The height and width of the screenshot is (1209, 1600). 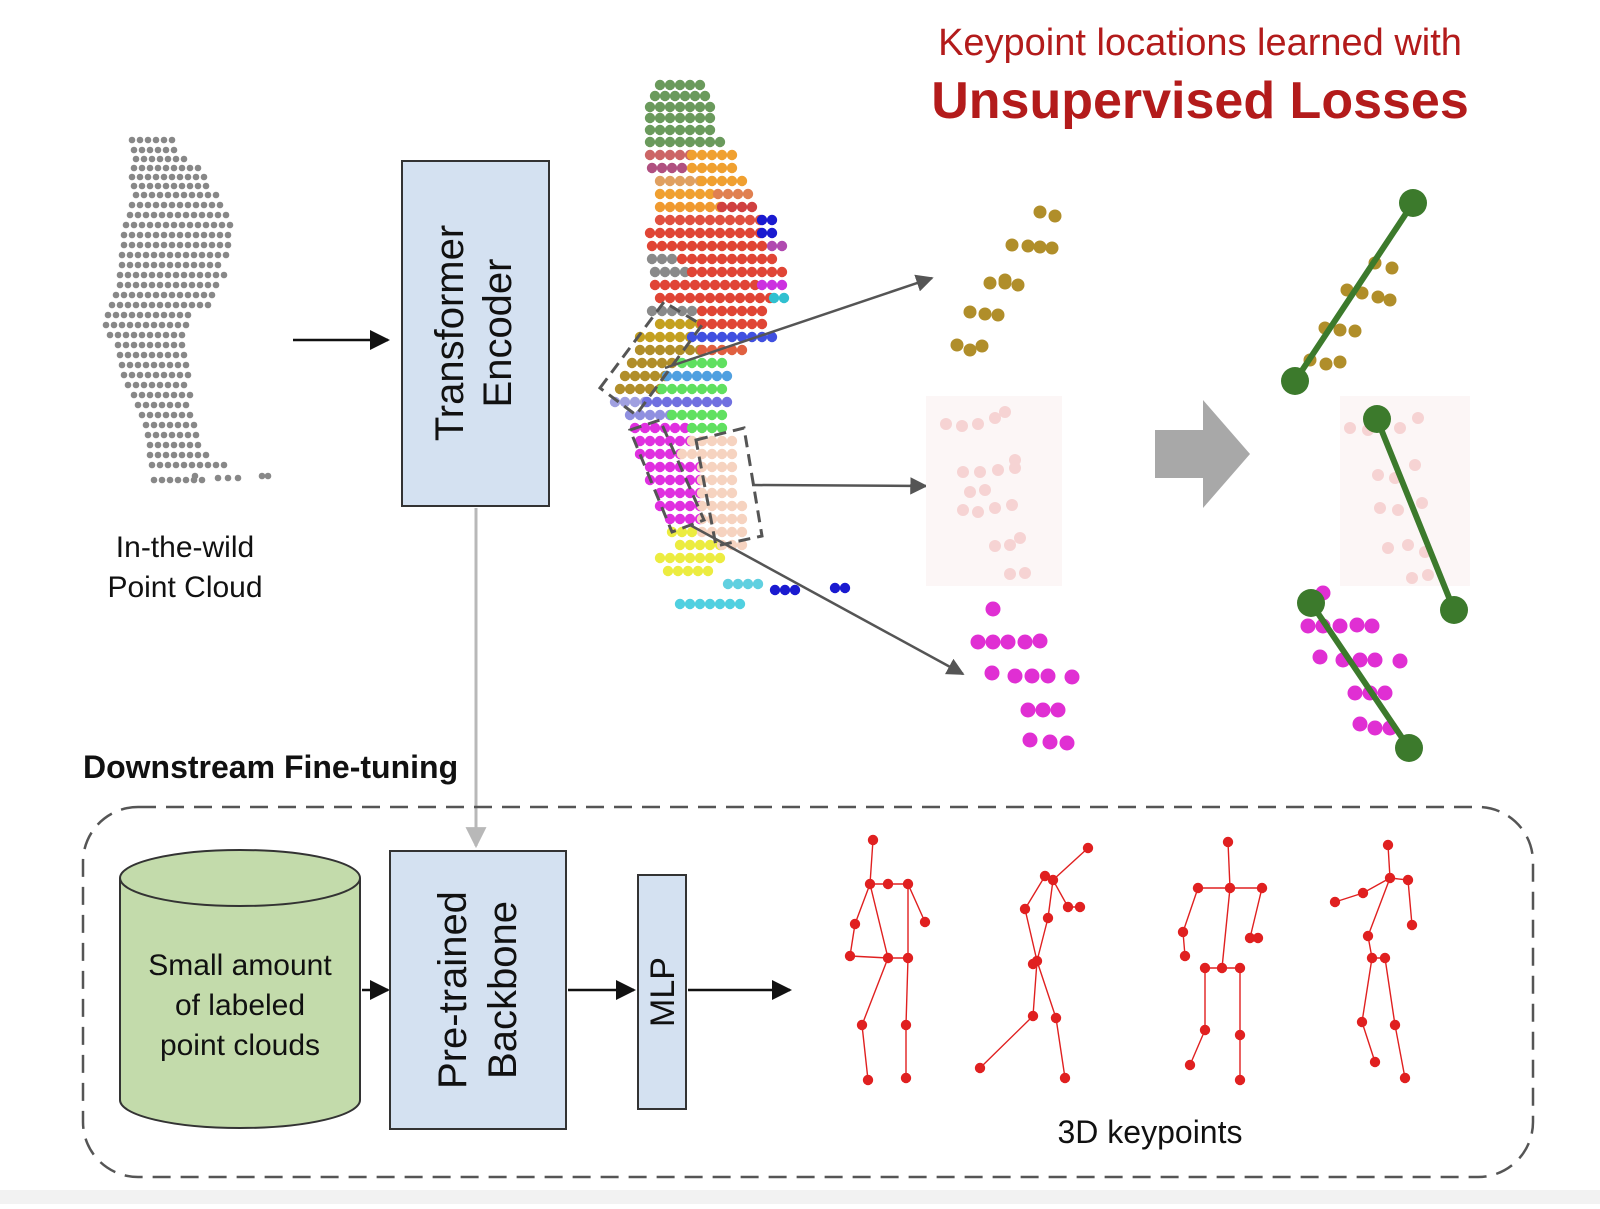 I want to click on backbone-box, so click(x=478, y=990).